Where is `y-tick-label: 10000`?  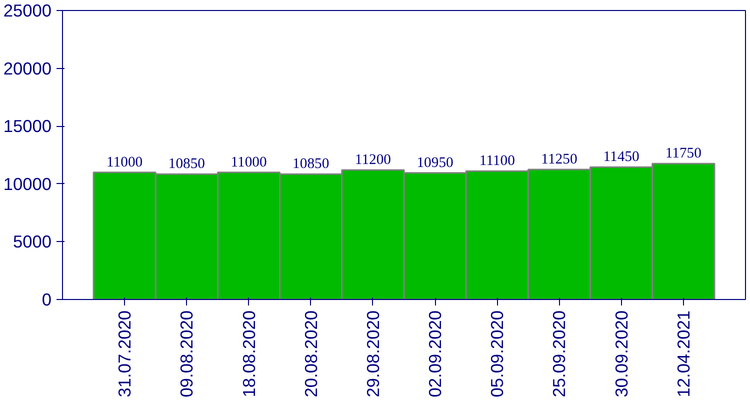 y-tick-label: 10000 is located at coordinates (27, 184).